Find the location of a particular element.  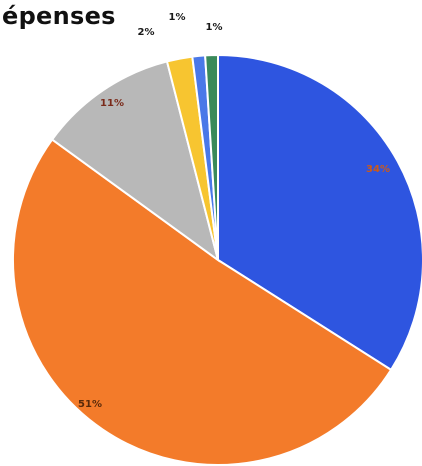

slice-label-4: 1% is located at coordinates (177, 17).